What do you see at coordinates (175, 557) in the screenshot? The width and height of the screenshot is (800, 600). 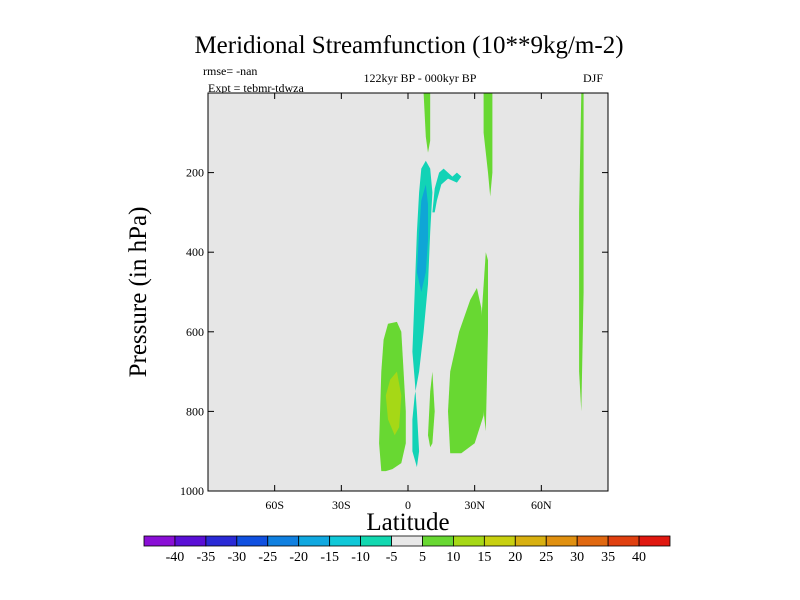 I see `colorbar-label: -40` at bounding box center [175, 557].